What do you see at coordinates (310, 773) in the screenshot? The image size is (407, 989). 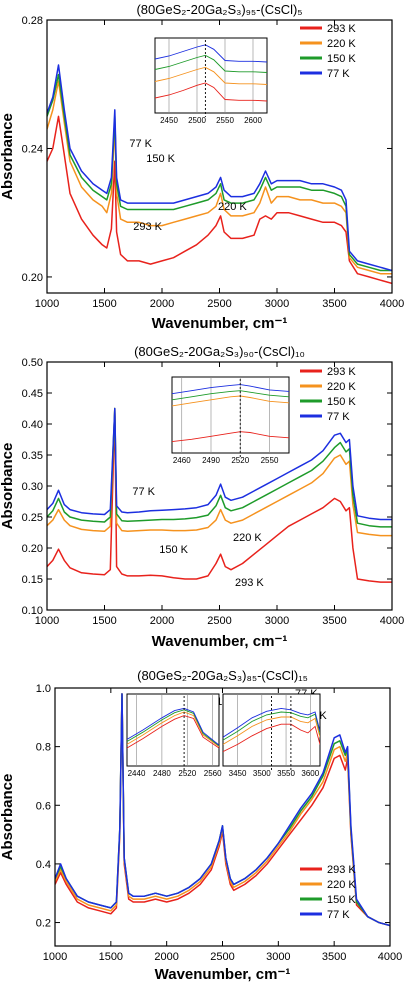 I see `inset-tick-label: 3600` at bounding box center [310, 773].